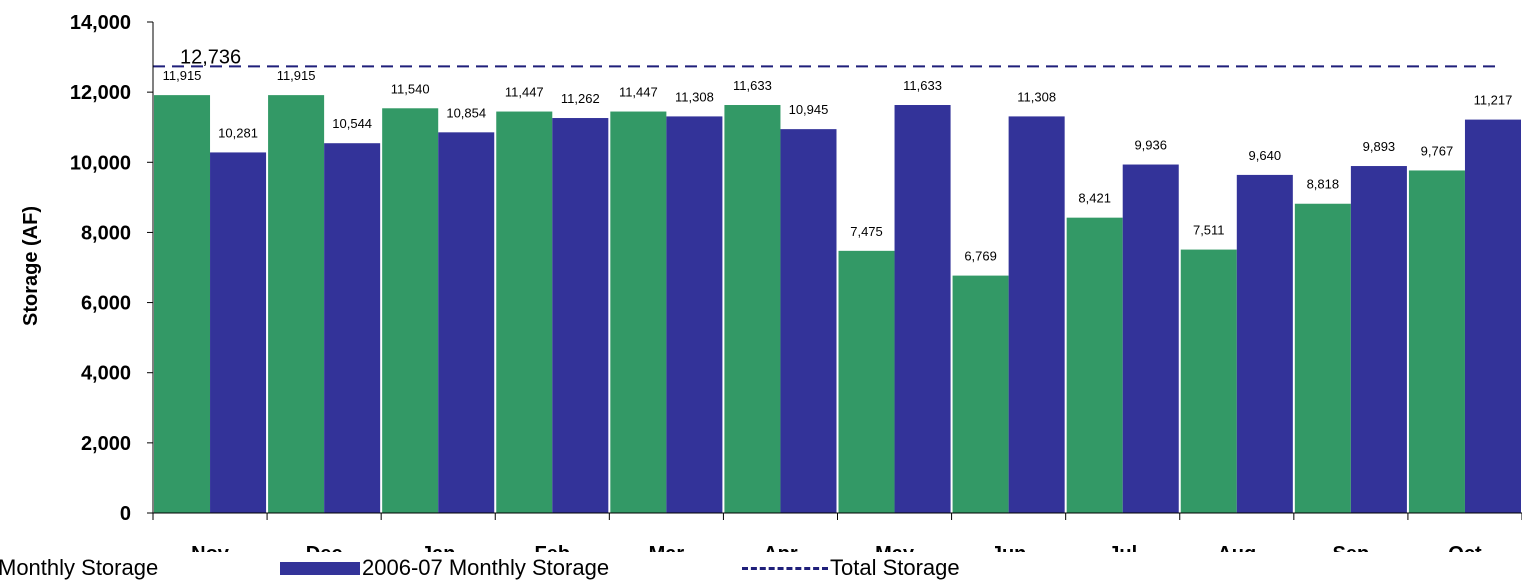  I want to click on total-storage-label: 12,736, so click(210, 57).